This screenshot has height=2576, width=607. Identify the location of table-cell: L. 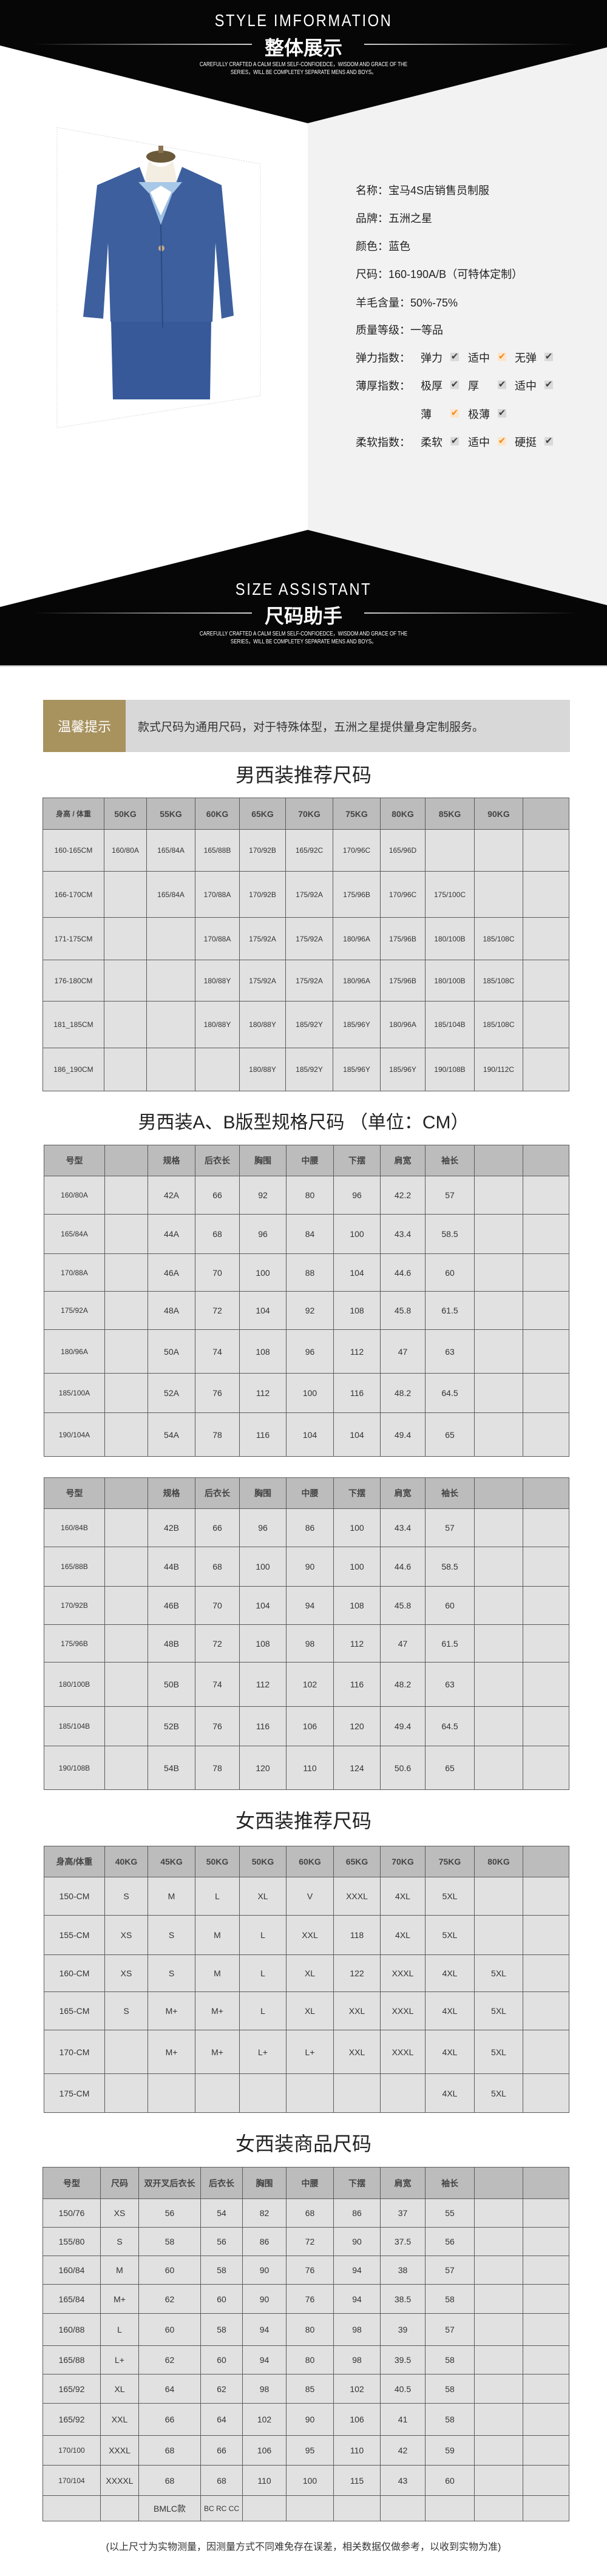
(263, 1973).